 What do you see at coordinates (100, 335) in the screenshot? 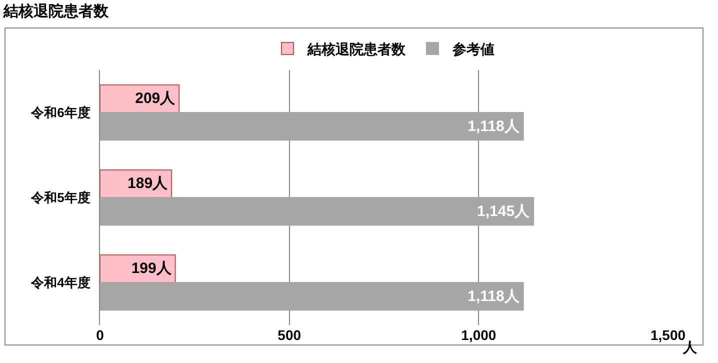
I see `x-tick-label: 0` at bounding box center [100, 335].